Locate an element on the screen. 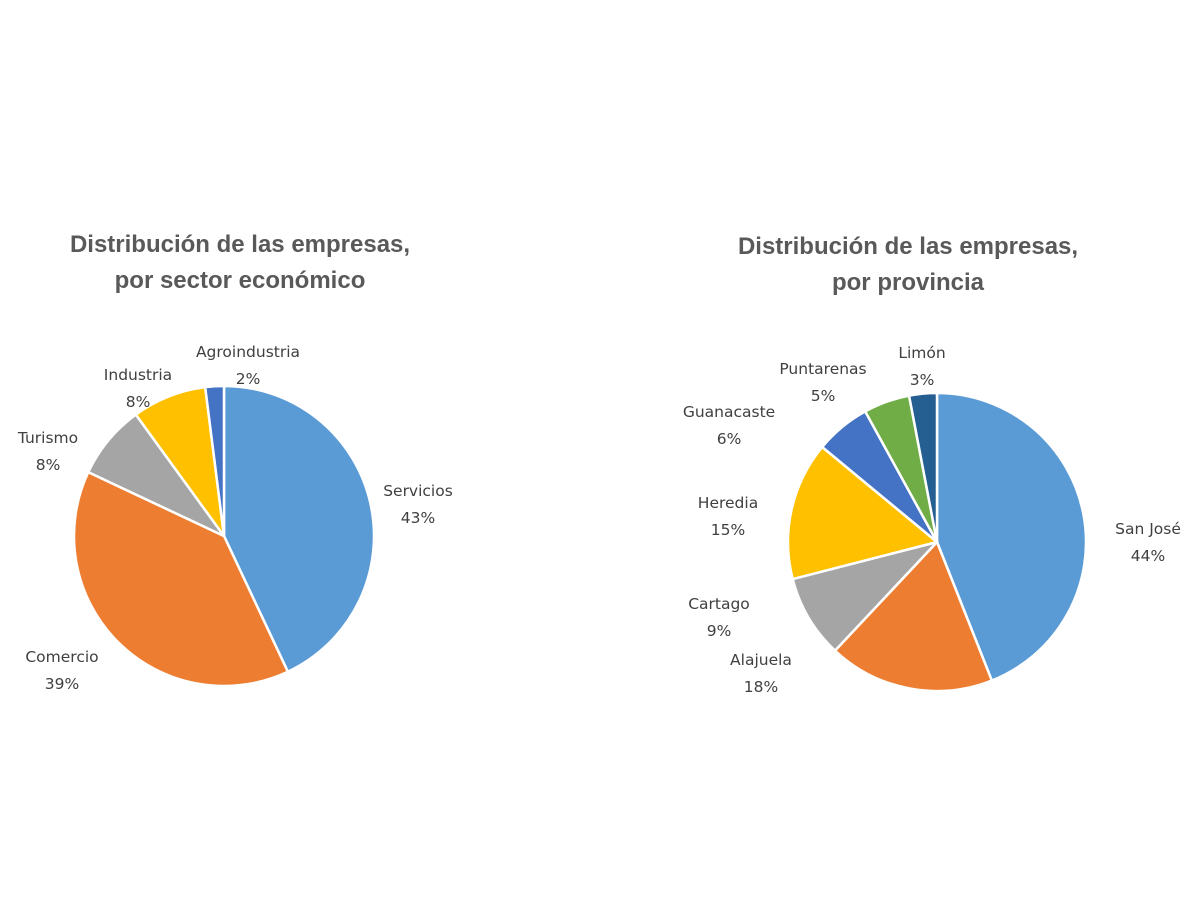 Image resolution: width=1200 pixels, height=900 pixels. label-percent: 18% is located at coordinates (761, 687).